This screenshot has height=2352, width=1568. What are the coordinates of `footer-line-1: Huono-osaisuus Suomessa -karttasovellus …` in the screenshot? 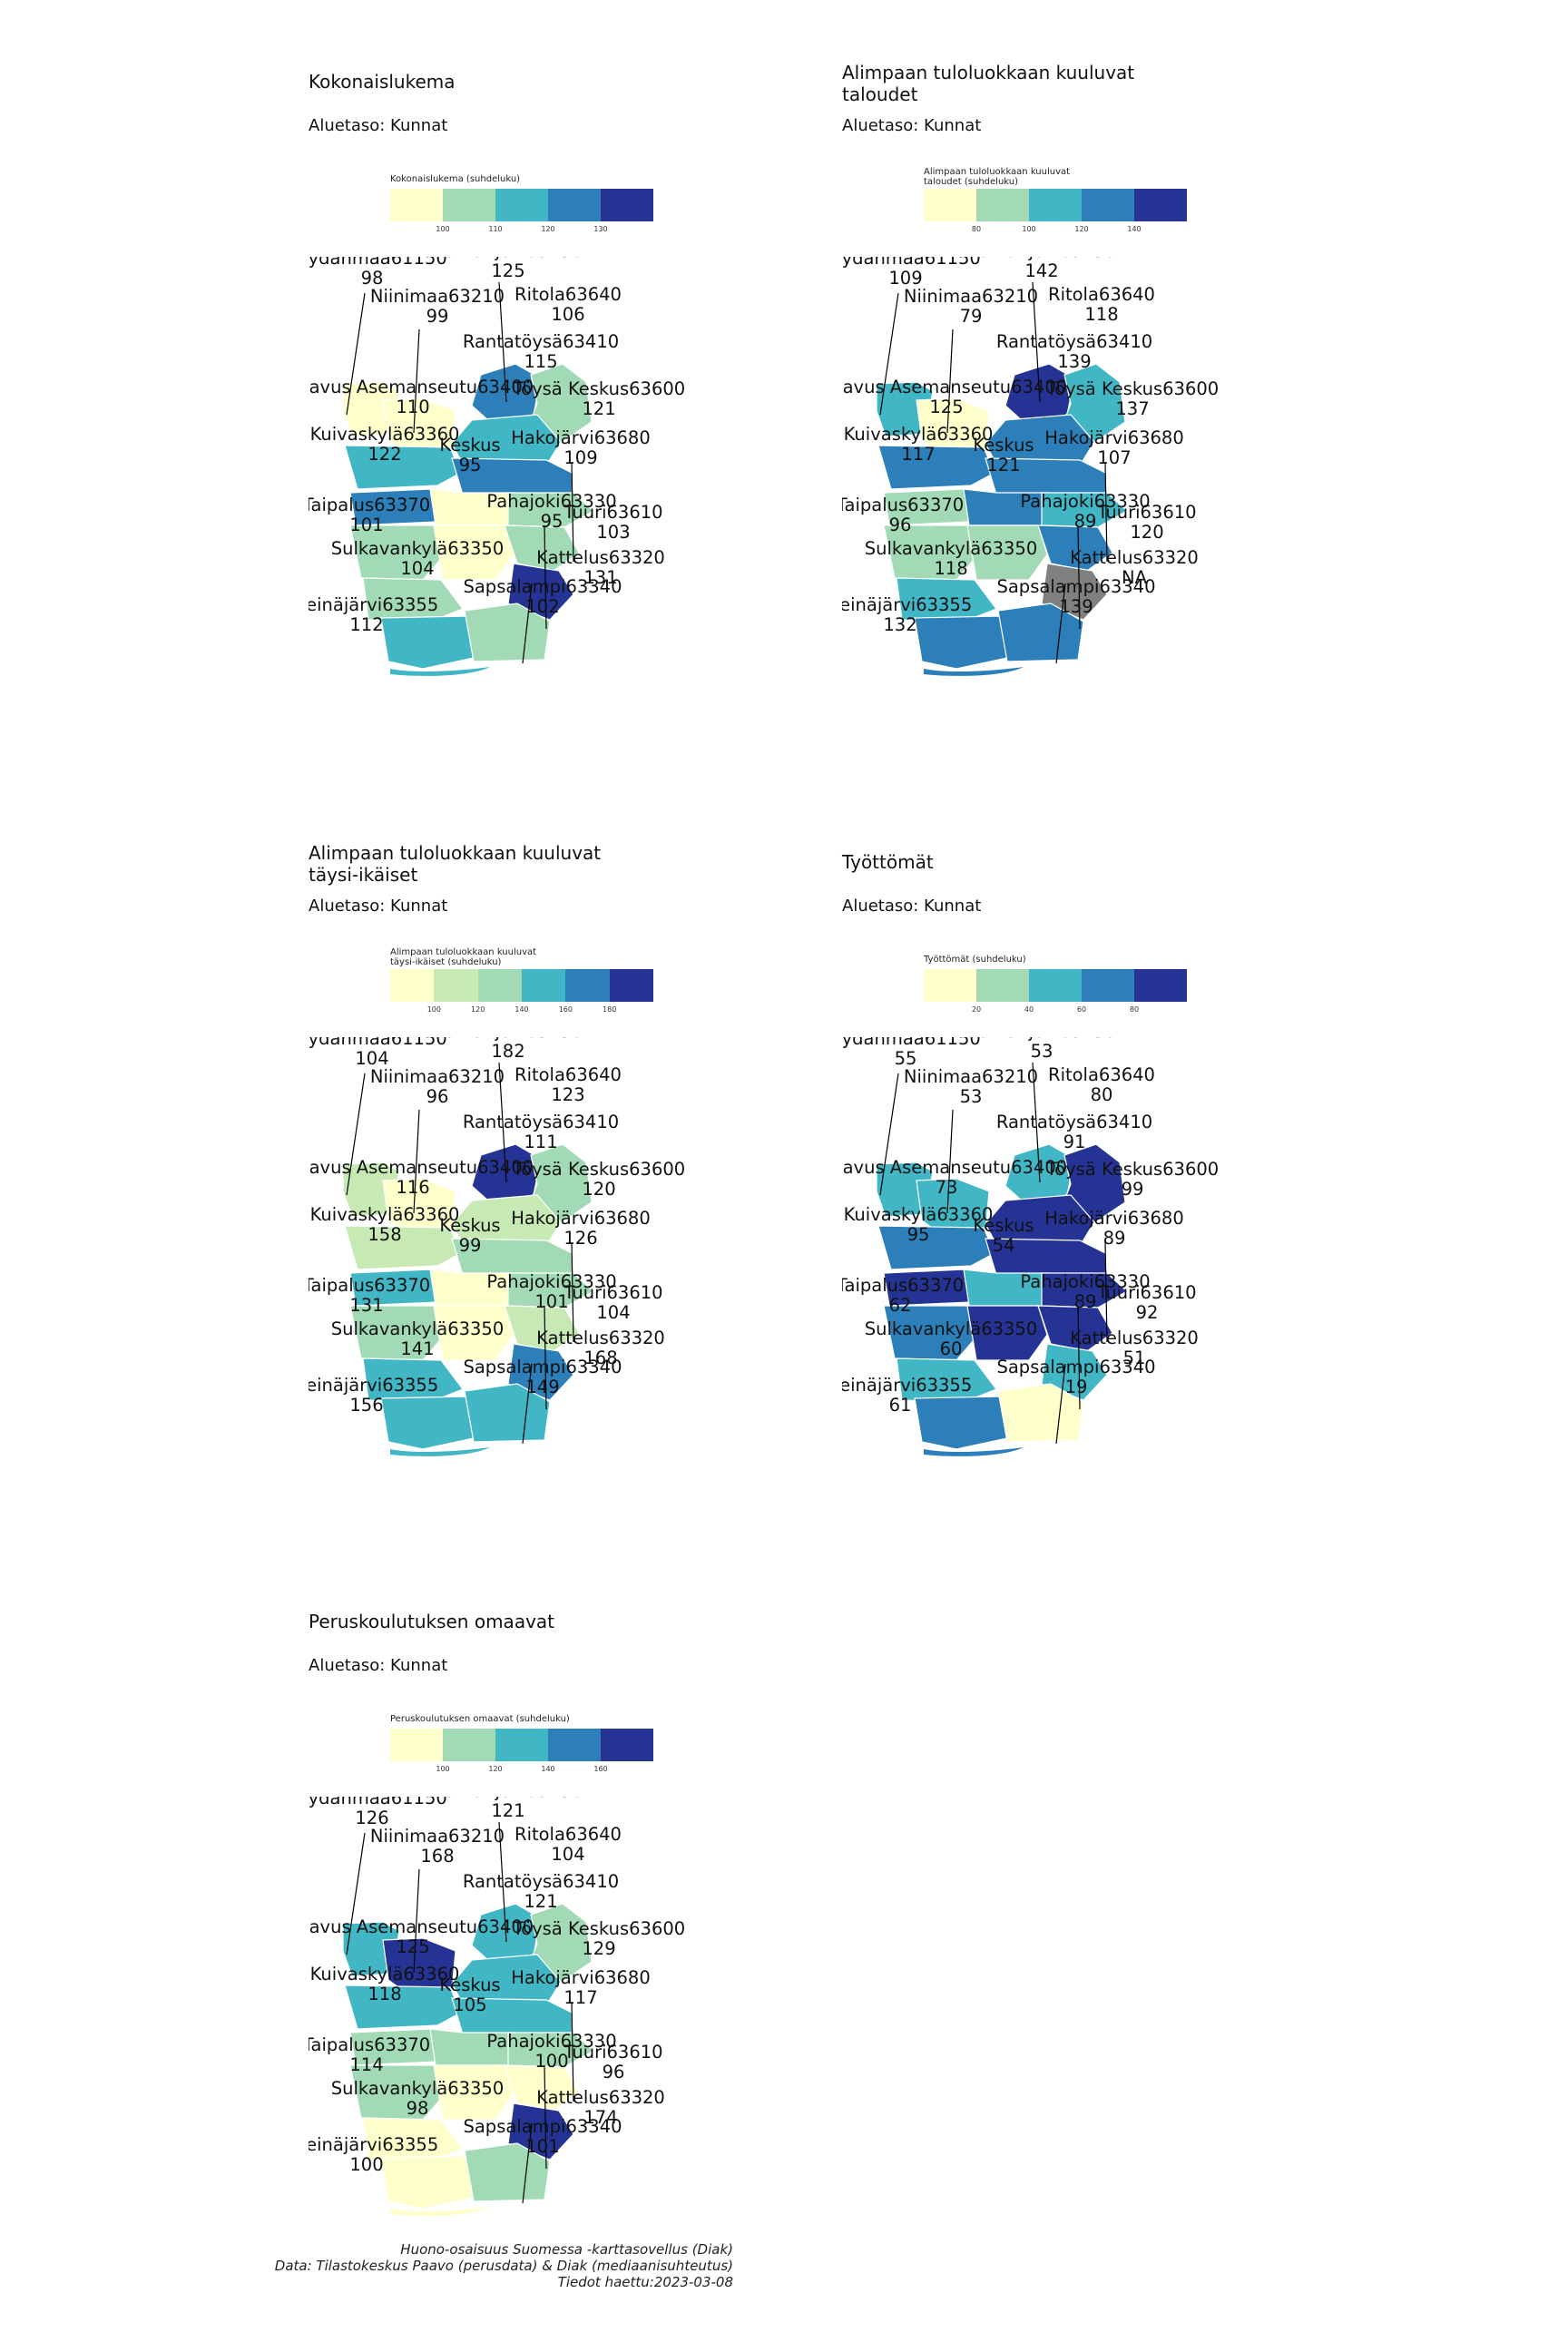 It's located at (566, 2249).